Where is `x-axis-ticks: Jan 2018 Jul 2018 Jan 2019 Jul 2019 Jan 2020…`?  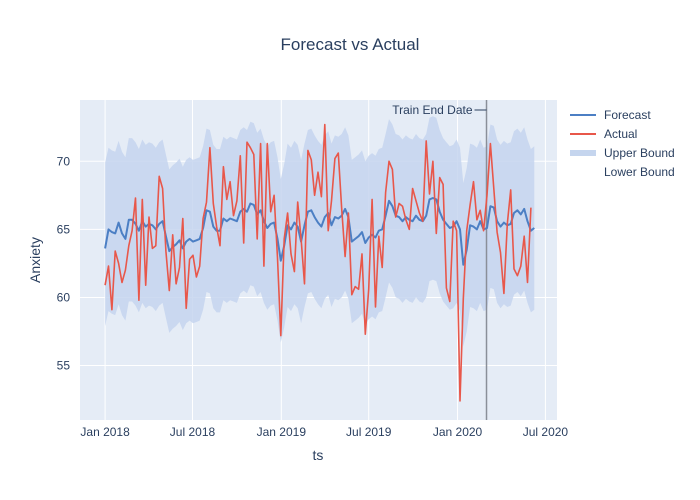 x-axis-ticks: Jan 2018 Jul 2018 Jan 2019 Jul 2019 Jan 2020… is located at coordinates (324, 432).